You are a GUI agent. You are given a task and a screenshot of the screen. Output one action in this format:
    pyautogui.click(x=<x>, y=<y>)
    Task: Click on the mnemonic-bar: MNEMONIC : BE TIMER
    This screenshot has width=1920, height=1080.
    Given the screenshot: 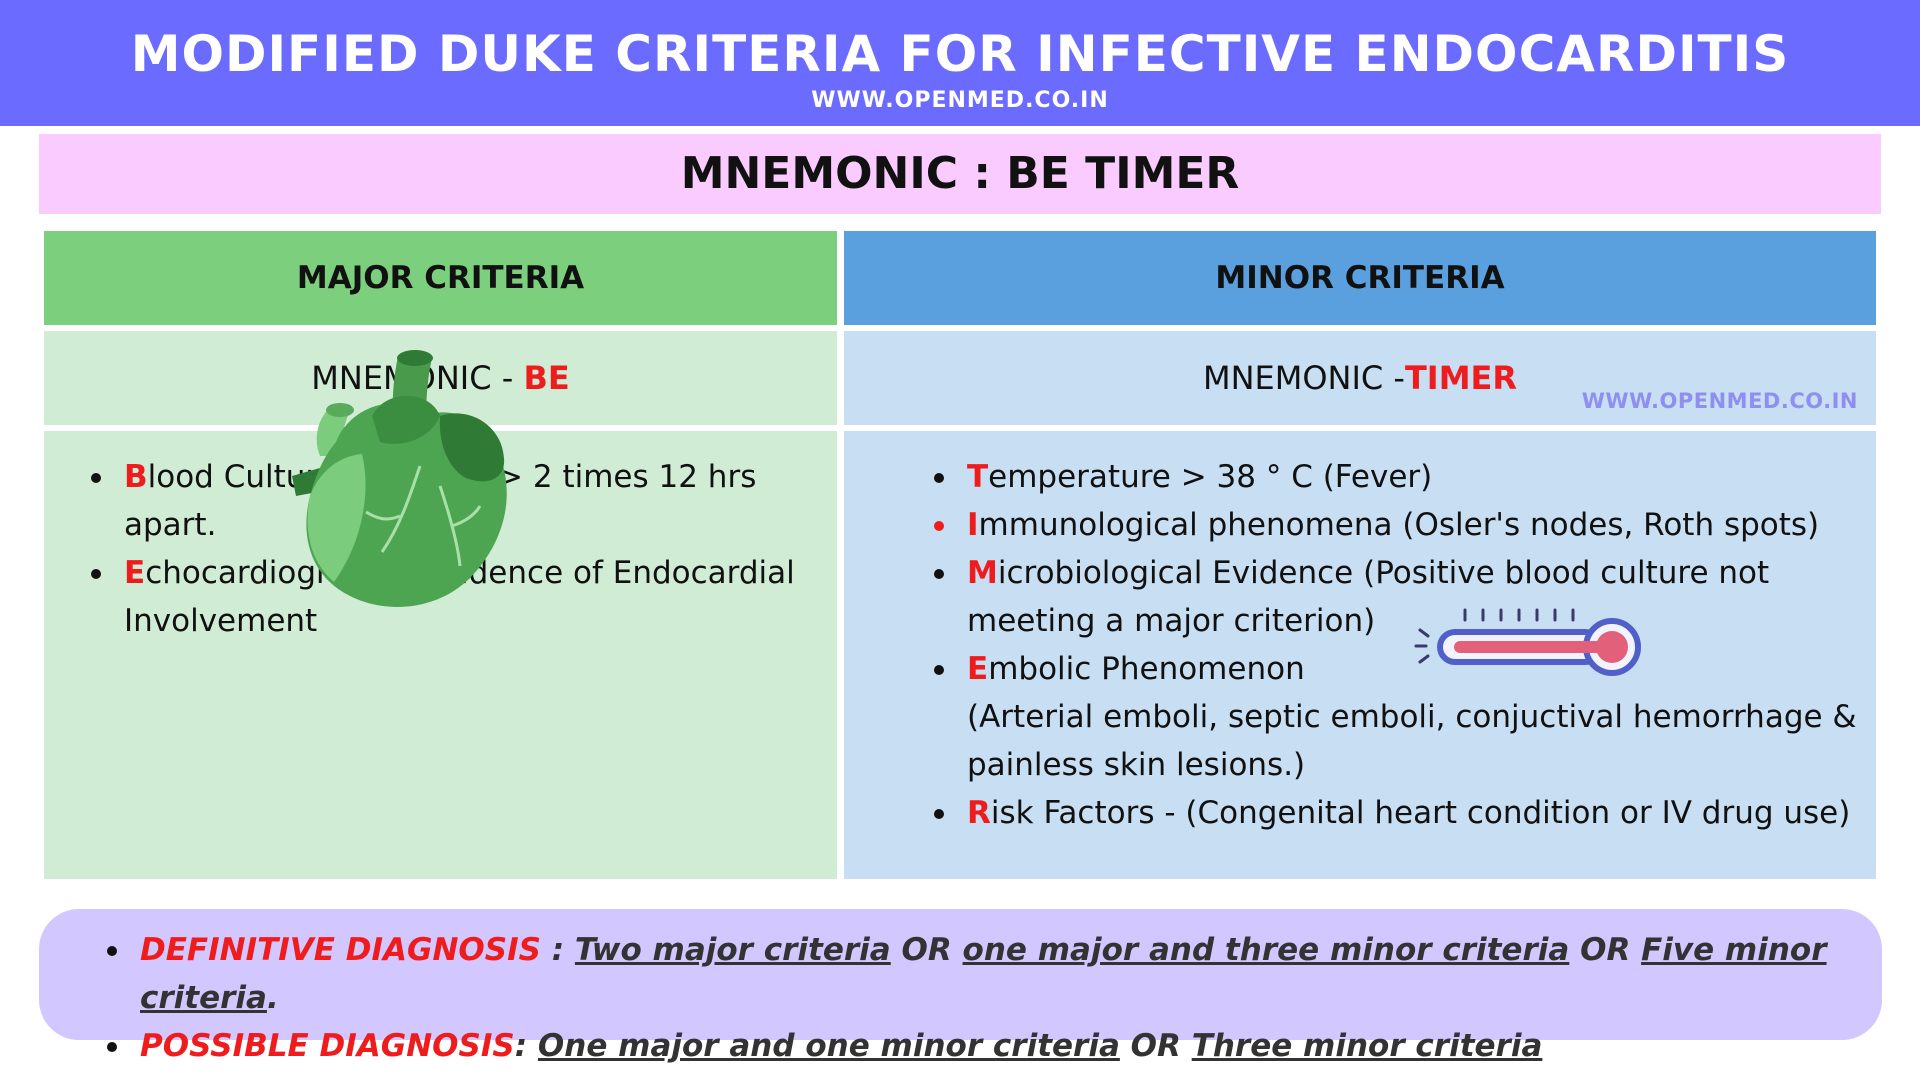 What is the action you would take?
    pyautogui.click(x=960, y=174)
    